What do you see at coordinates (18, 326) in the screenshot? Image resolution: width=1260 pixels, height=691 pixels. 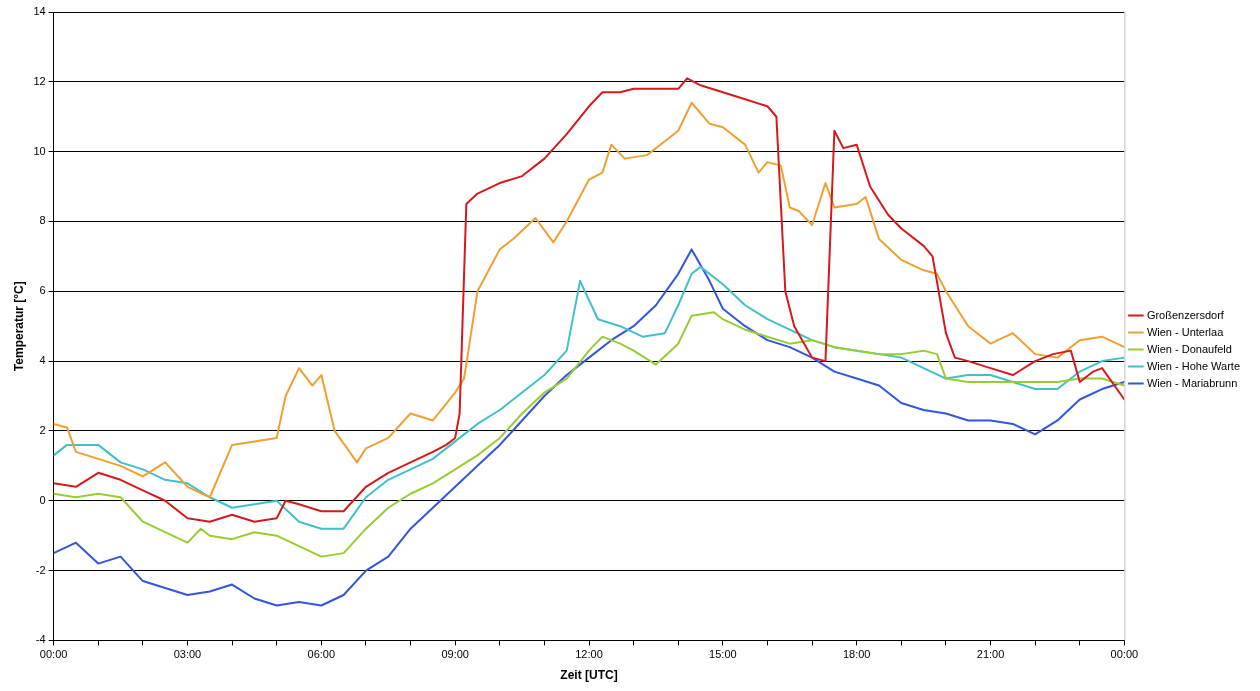 I see `y-axis-title: Temperatur [°C]` at bounding box center [18, 326].